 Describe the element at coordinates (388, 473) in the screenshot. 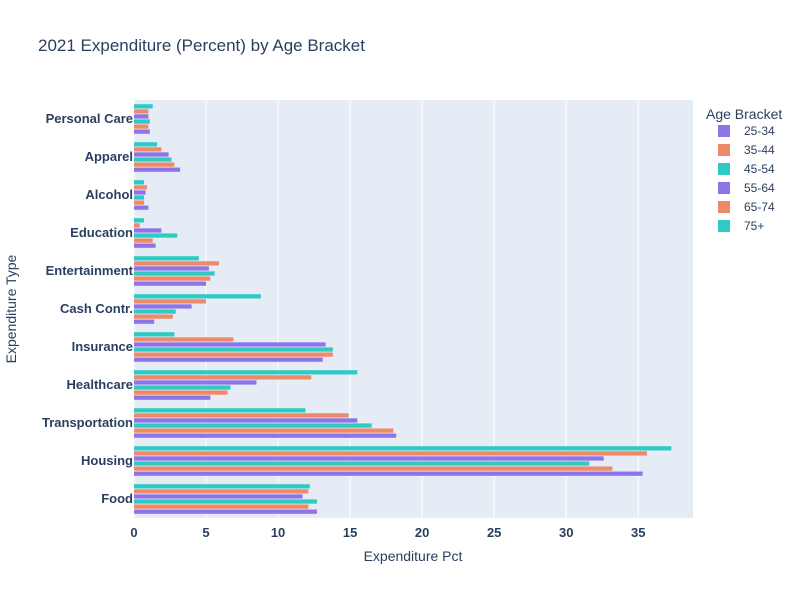

I see `bar-25-34-housing` at that location.